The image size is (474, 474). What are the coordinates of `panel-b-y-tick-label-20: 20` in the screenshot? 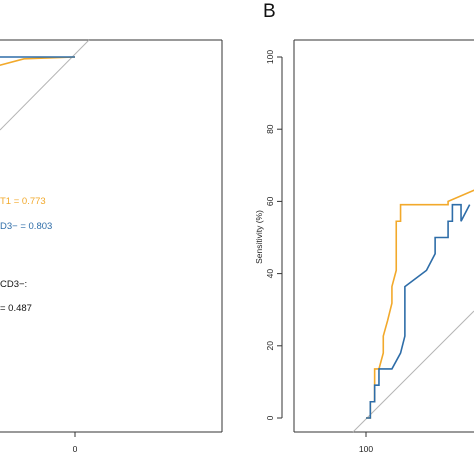 It's located at (270, 346).